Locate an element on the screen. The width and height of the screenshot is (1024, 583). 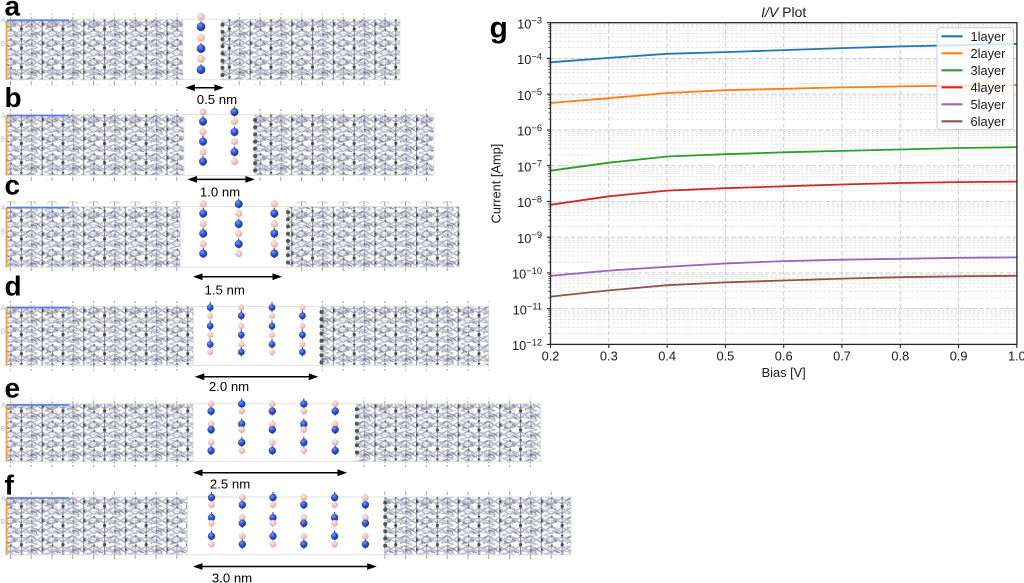
svg-text: 0.3 is located at coordinates (609, 355).